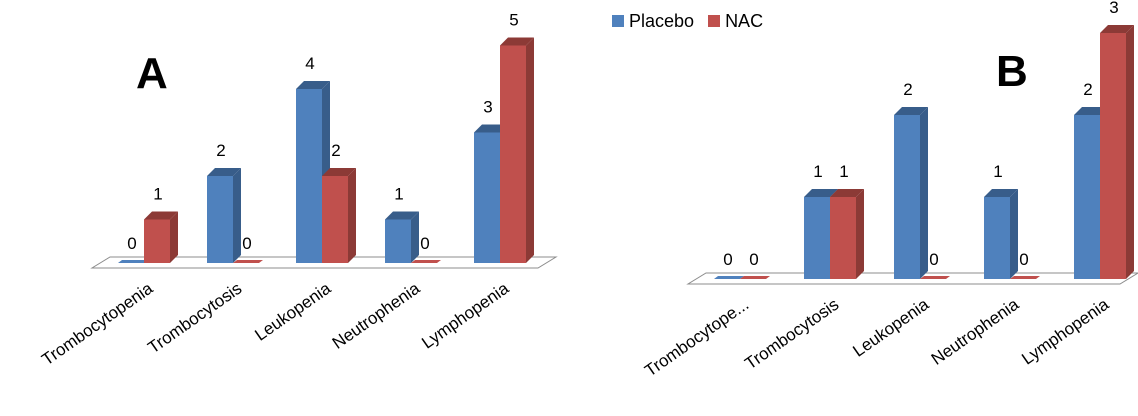  What do you see at coordinates (335, 150) in the screenshot?
I see `panel-a-leukopenia-nac-data-label: 2` at bounding box center [335, 150].